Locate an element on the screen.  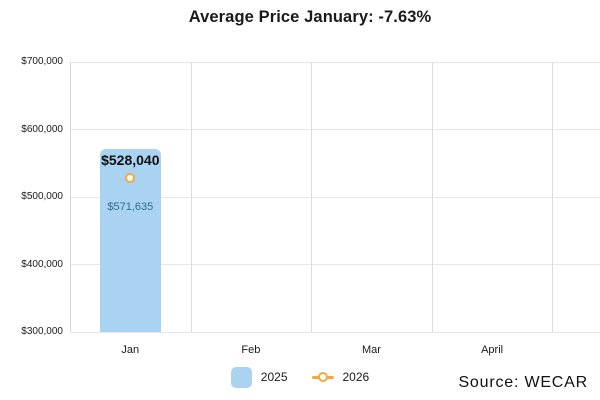
legend-bar-swatch-icon is located at coordinates (241, 377).